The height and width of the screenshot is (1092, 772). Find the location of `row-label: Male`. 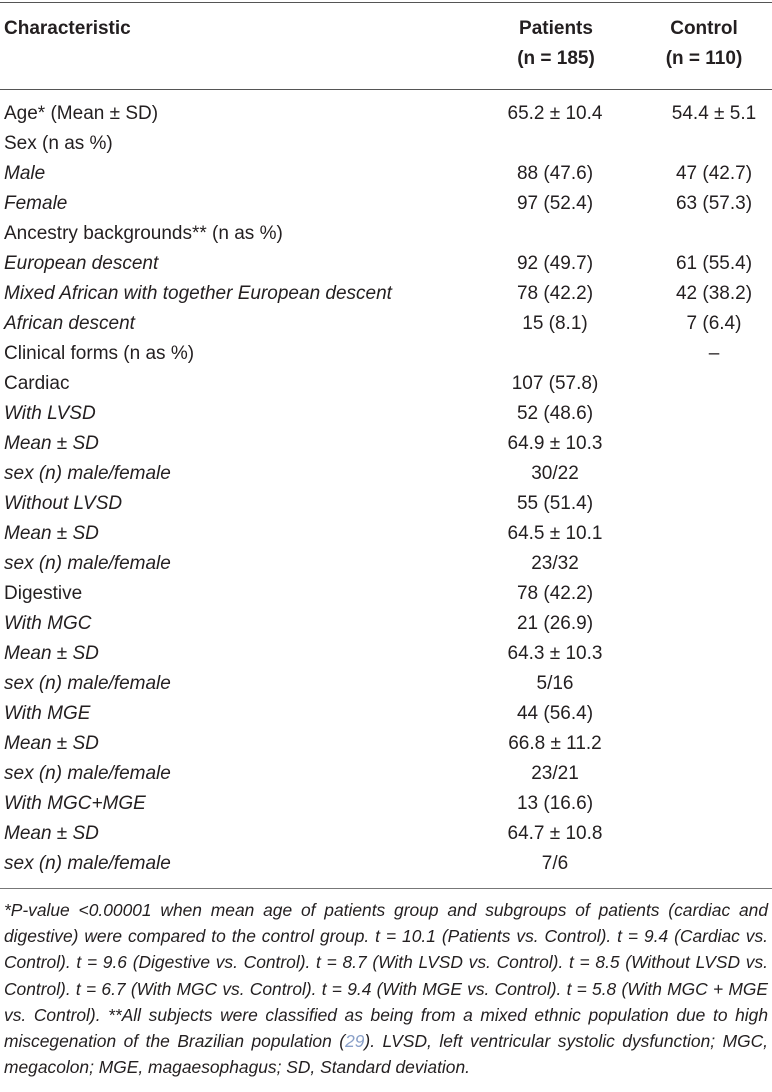

row-label: Male is located at coordinates (25, 173).